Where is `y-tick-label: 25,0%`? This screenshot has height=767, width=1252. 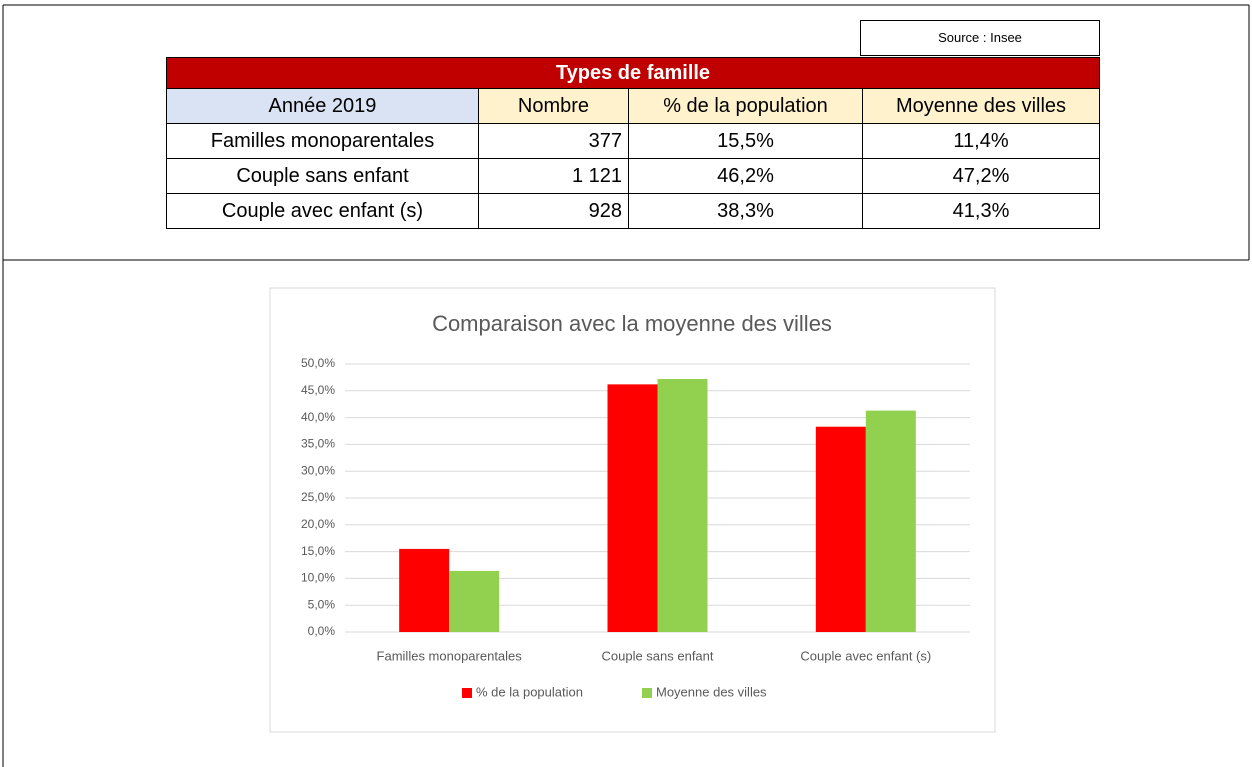
y-tick-label: 25,0% is located at coordinates (318, 497).